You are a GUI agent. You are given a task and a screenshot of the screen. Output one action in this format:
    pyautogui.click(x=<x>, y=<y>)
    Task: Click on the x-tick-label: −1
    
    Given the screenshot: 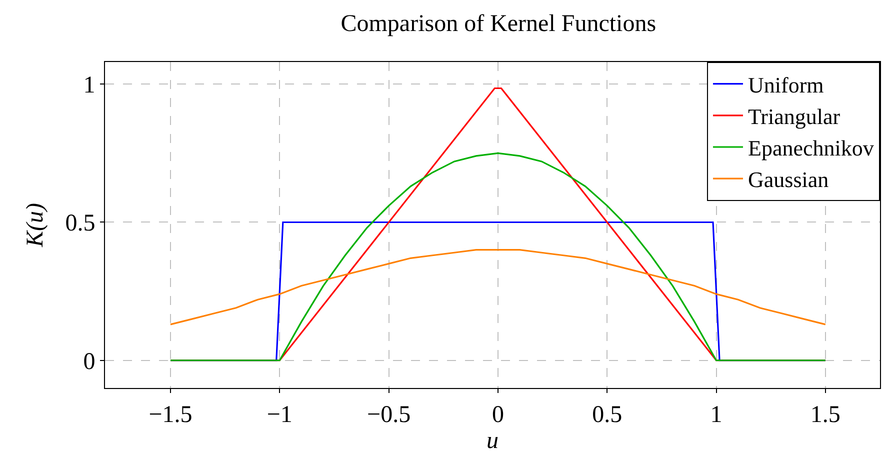 What is the action you would take?
    pyautogui.click(x=279, y=415)
    